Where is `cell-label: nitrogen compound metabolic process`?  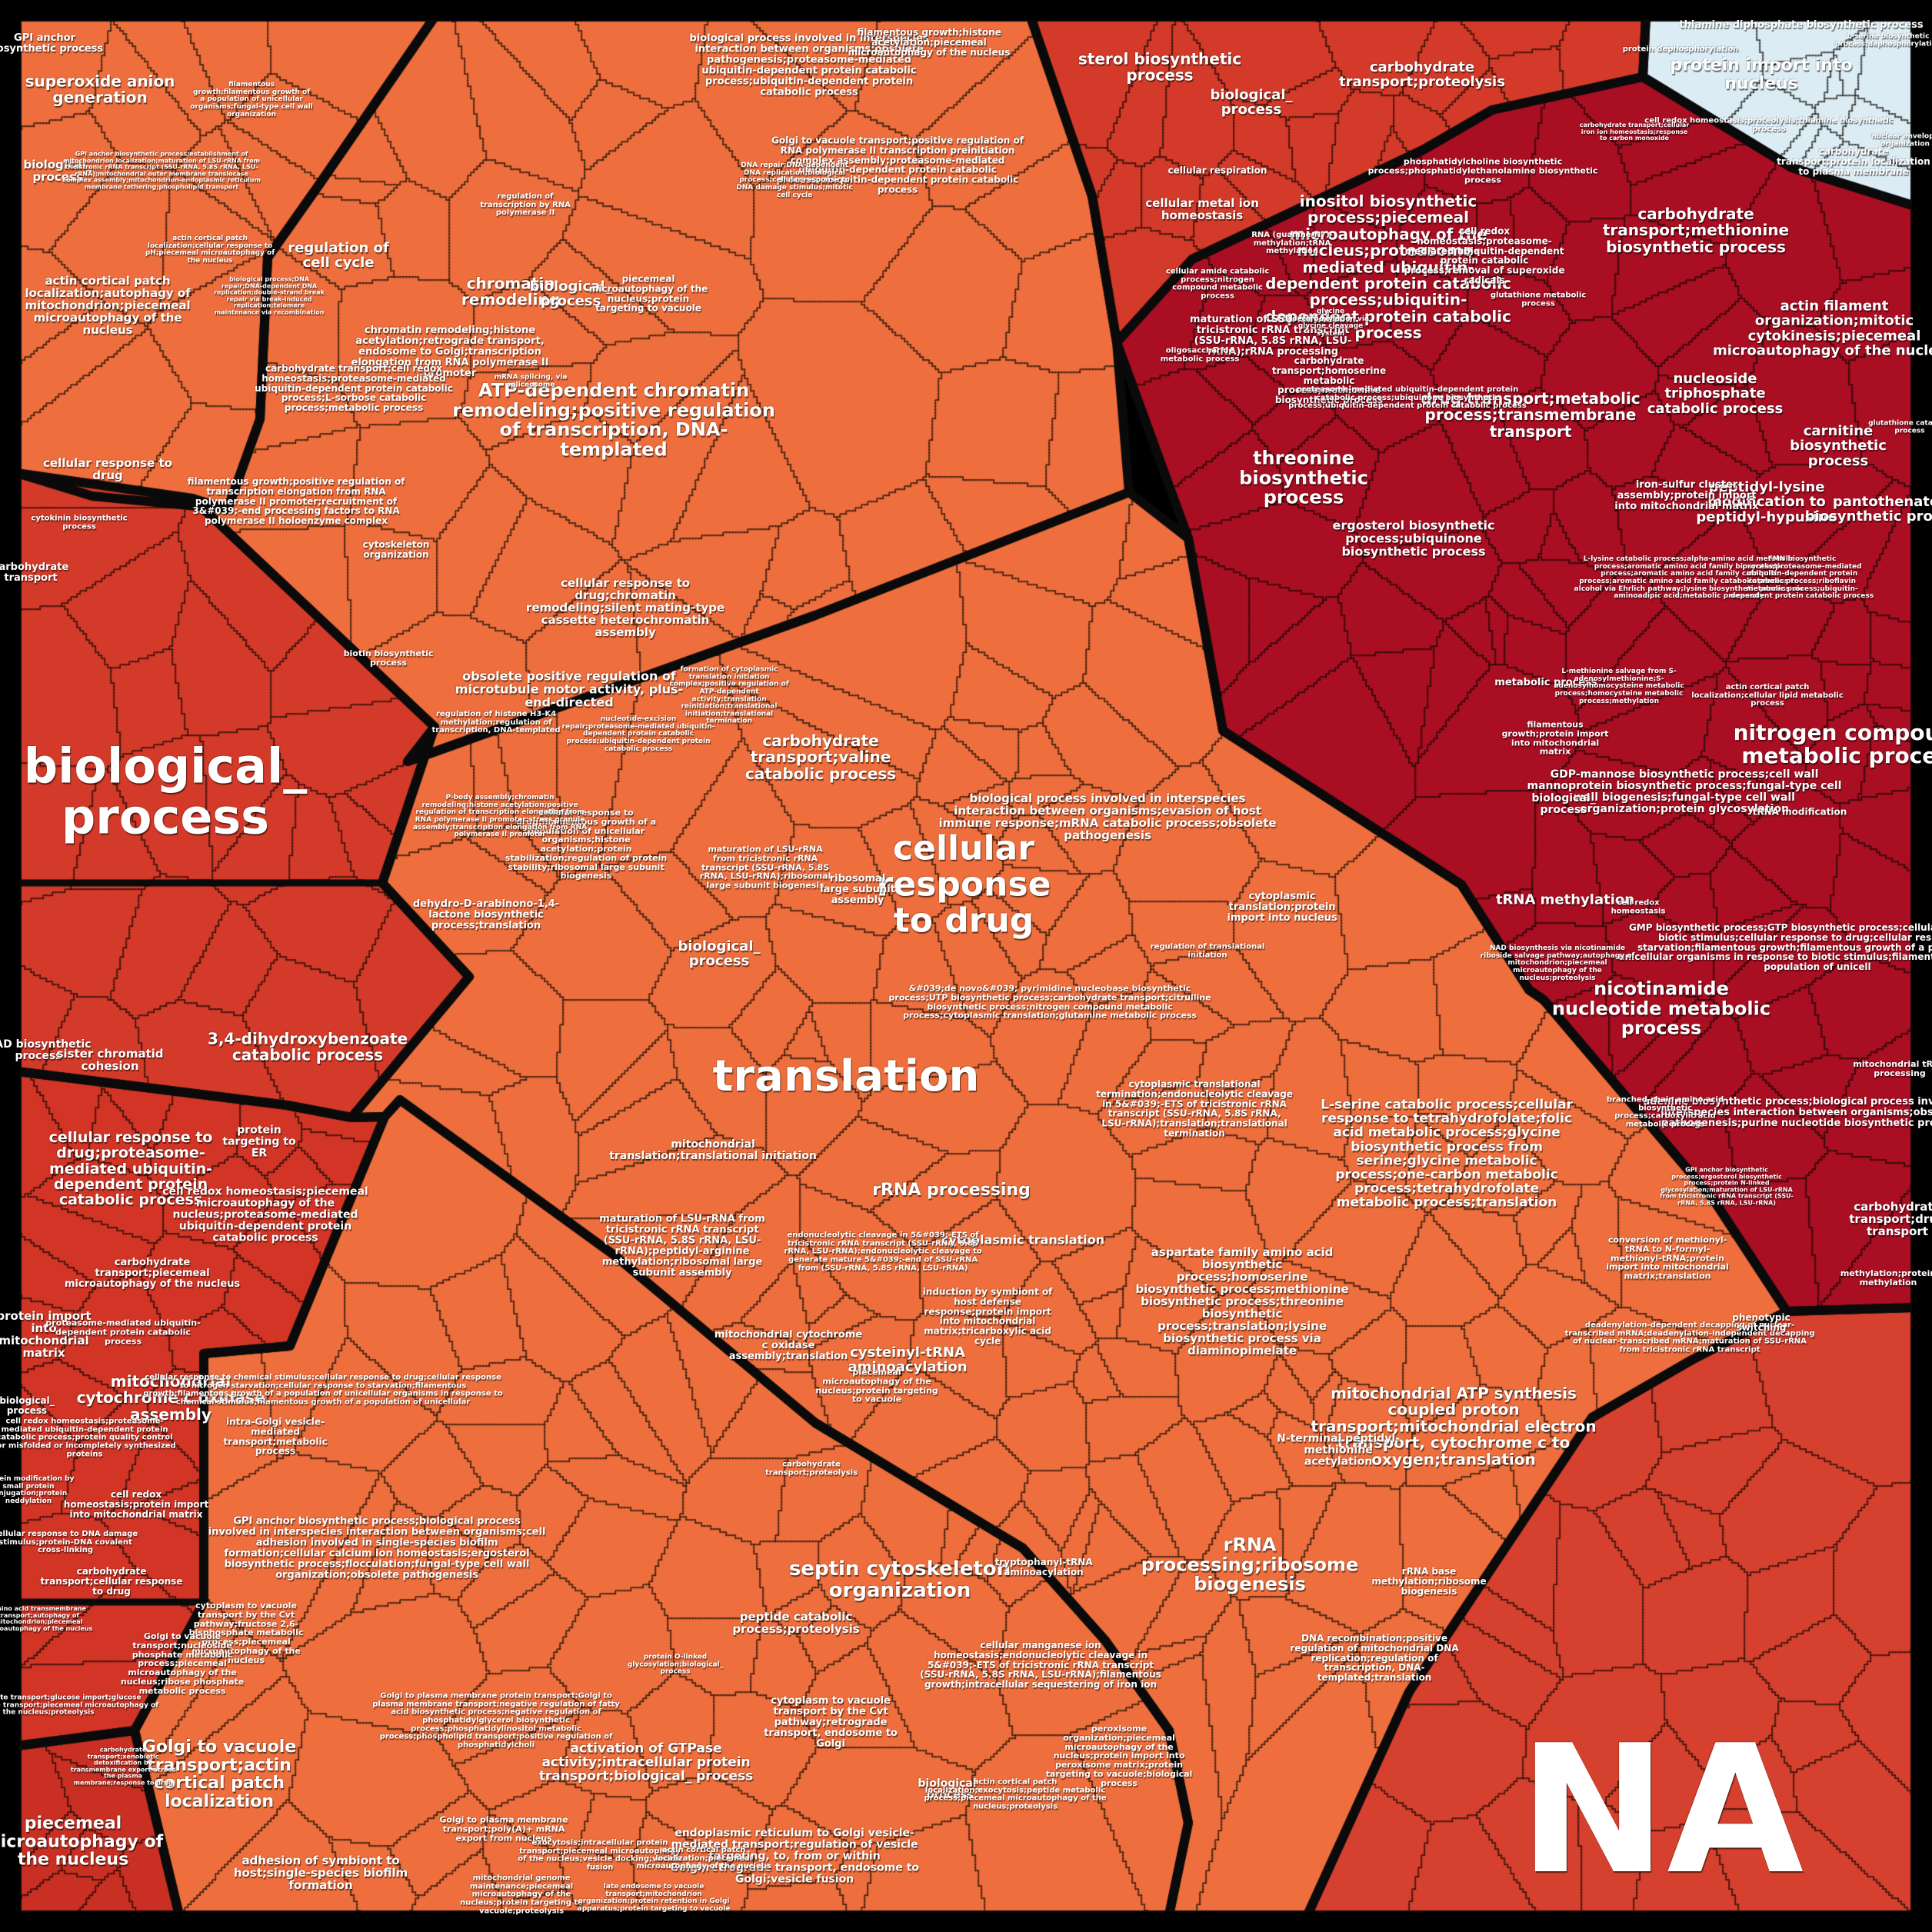 cell-label: nitrogen compound metabolic process is located at coordinates (1832, 744).